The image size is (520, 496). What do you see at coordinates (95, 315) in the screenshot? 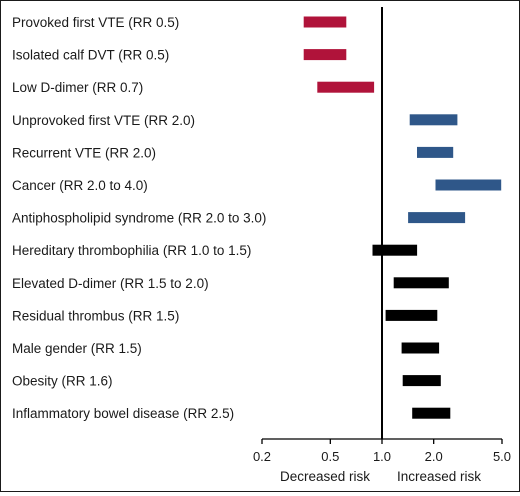
I see `row-label-residual-thrombus: Residual thrombus (RR 1.5)` at bounding box center [95, 315].